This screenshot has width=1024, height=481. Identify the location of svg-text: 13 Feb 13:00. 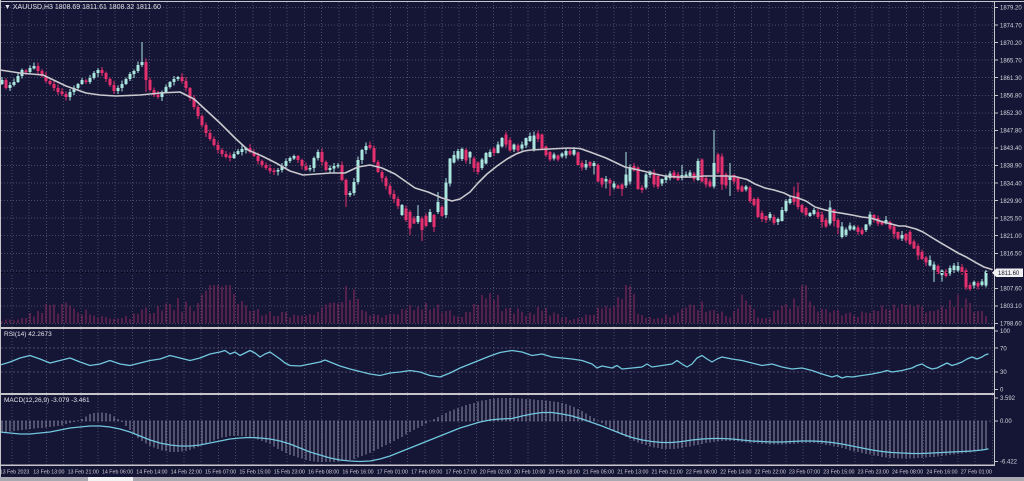
(48, 473).